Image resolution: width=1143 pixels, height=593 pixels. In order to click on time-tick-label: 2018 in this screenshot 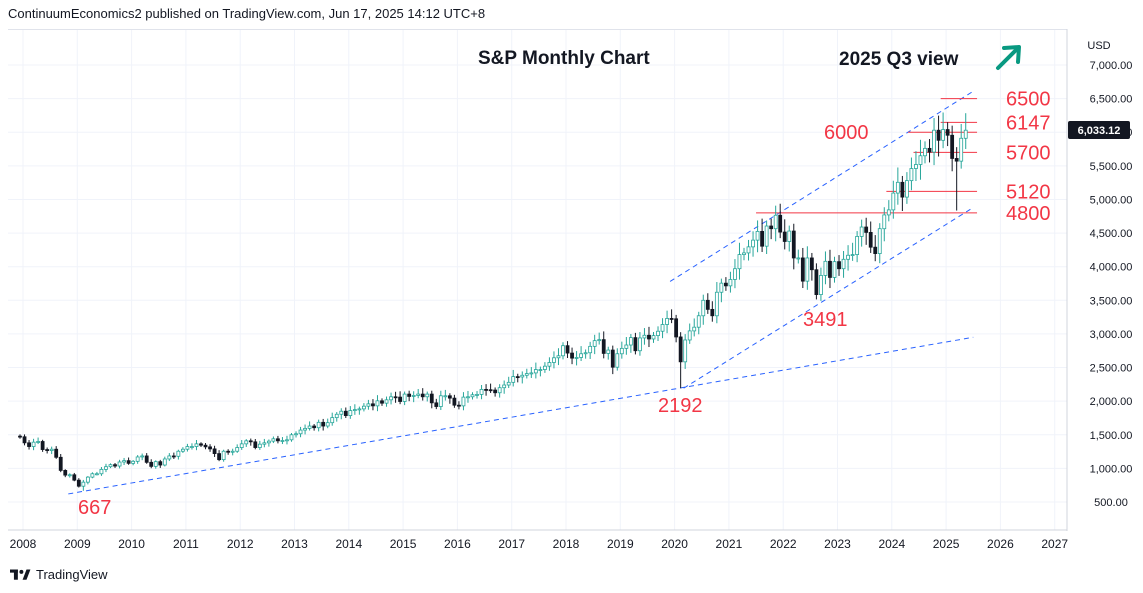, I will do `click(566, 544)`.